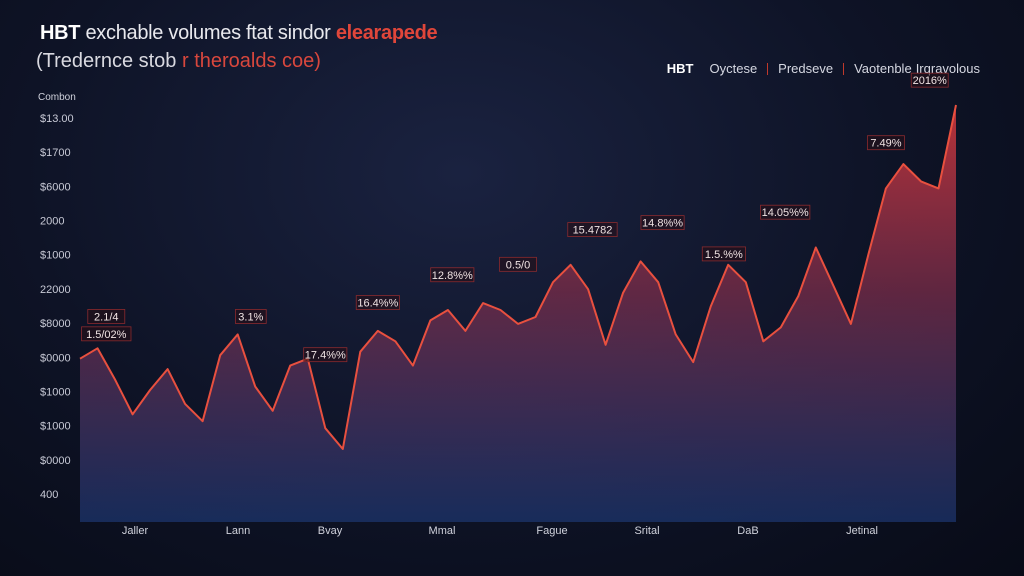 The width and height of the screenshot is (1024, 576). I want to click on y-tick-label: $6000, so click(55, 187).